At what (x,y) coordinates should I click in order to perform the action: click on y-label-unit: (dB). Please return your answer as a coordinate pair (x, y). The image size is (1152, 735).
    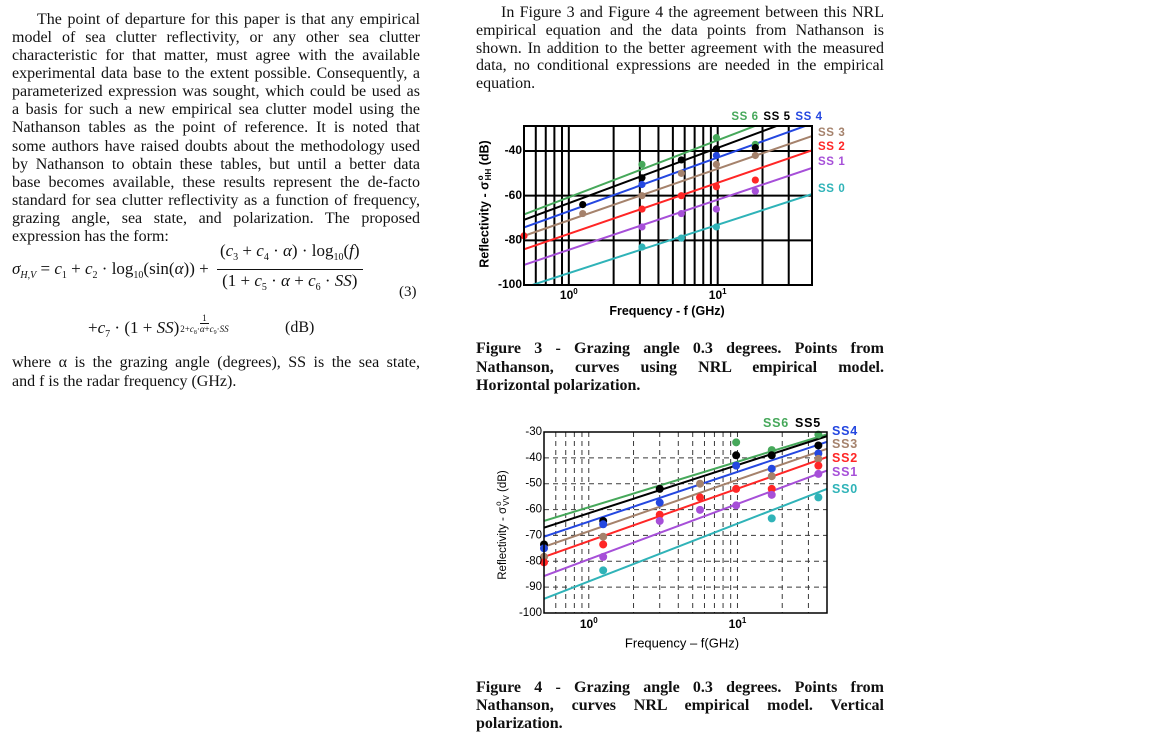
    Looking at the image, I should click on (503, 483).